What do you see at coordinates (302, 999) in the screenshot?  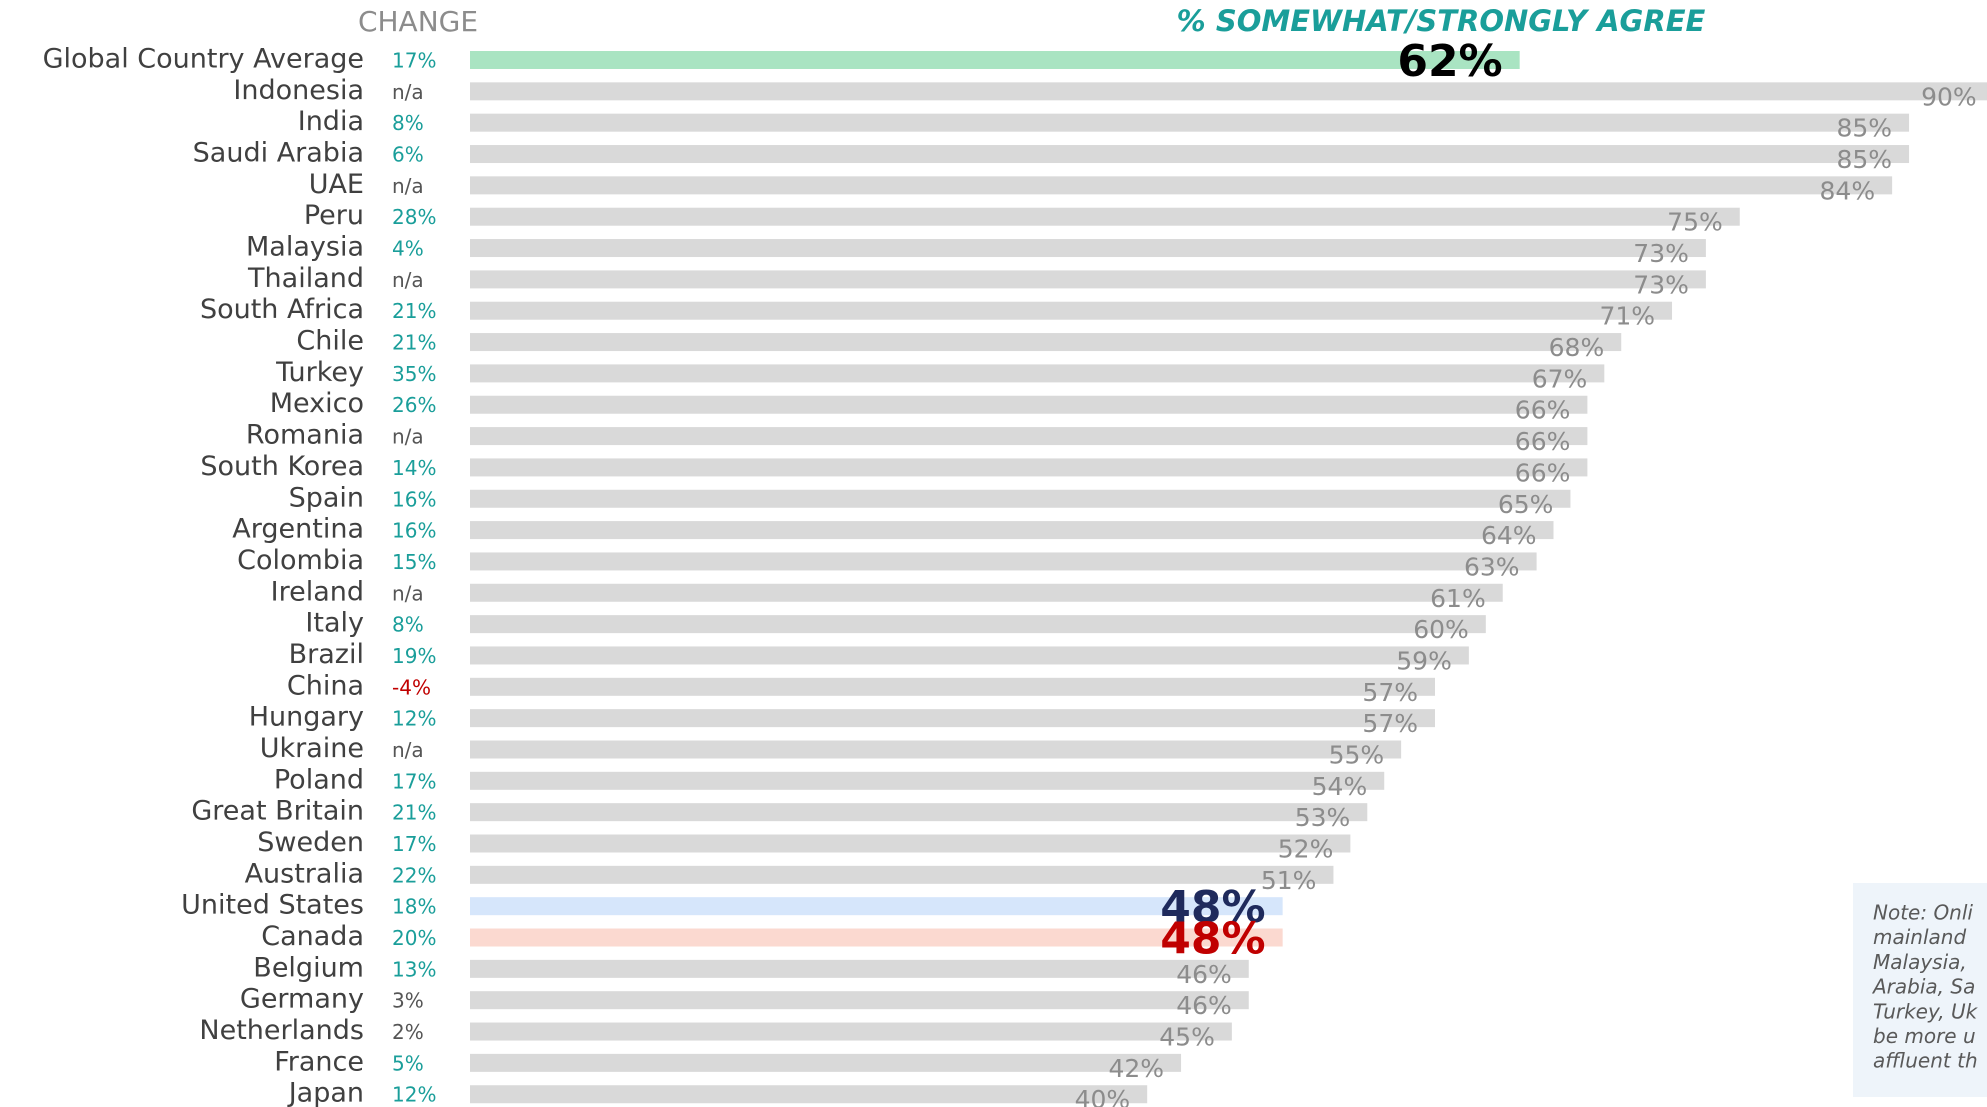 I see `category-label: Germany` at bounding box center [302, 999].